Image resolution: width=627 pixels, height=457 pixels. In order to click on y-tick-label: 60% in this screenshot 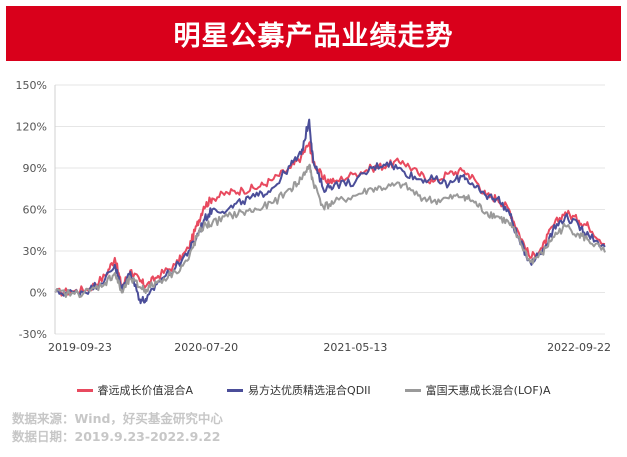, I will do `click(35, 210)`.